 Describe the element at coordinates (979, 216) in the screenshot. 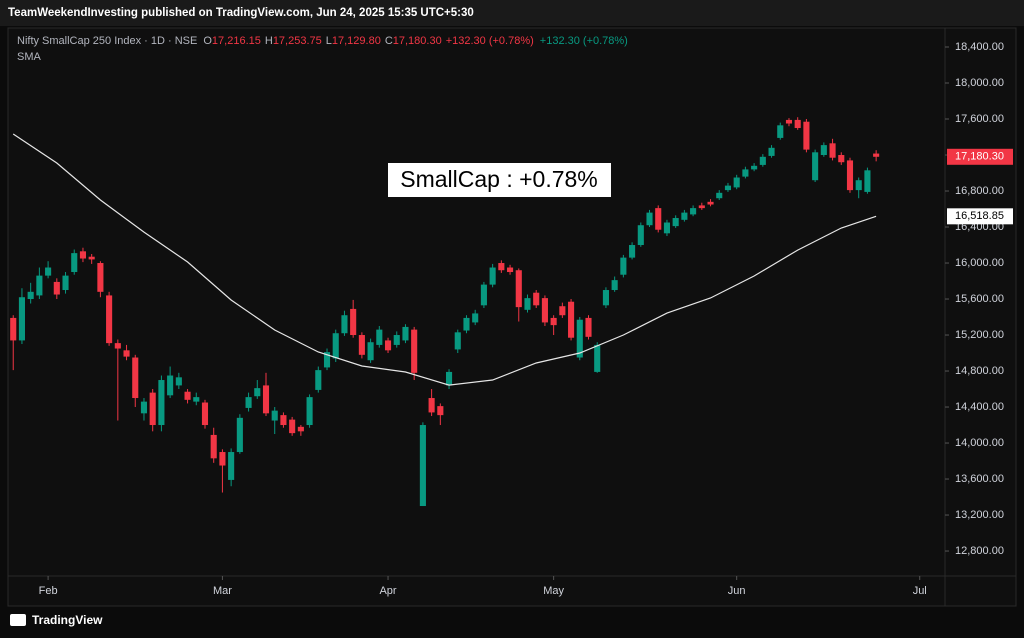

I see `sma-price-label: 16,518.85` at that location.